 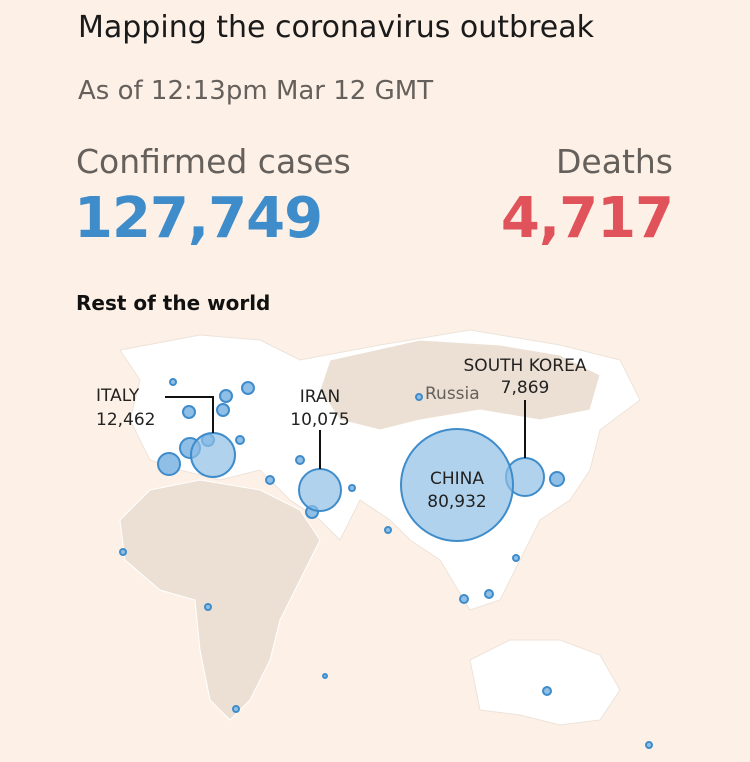 What do you see at coordinates (452, 394) in the screenshot?
I see `region-label: Russia` at bounding box center [452, 394].